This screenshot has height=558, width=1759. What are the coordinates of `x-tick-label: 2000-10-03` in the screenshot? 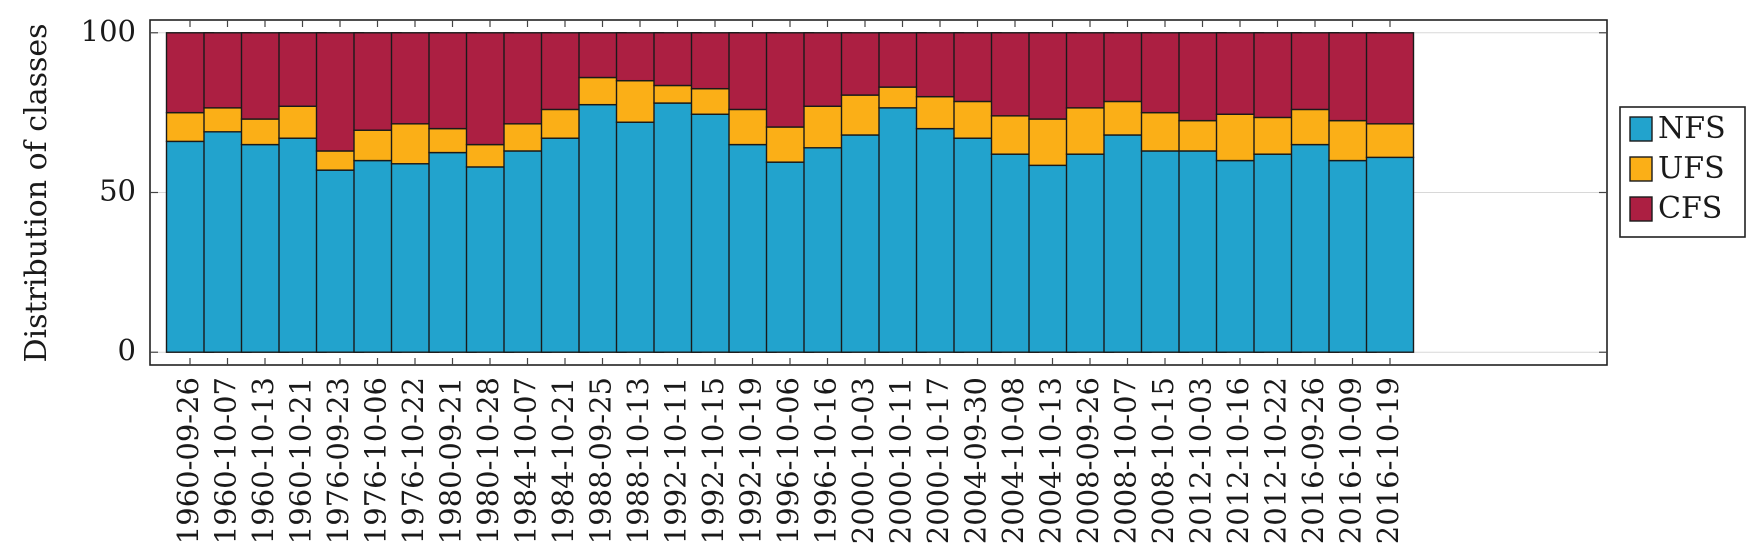 It's located at (863, 460).